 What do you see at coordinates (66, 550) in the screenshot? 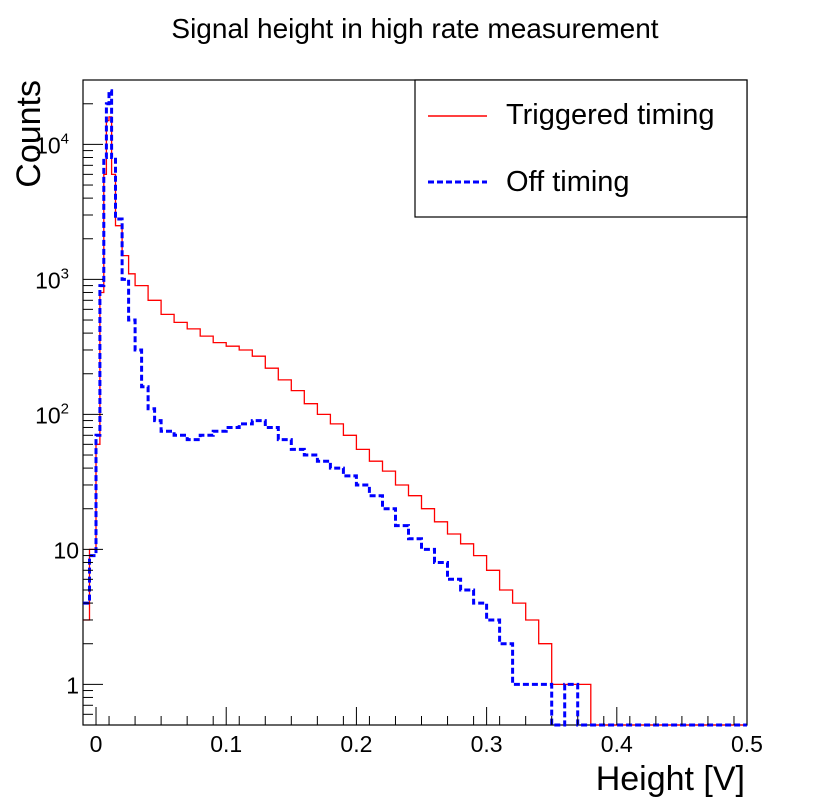
I see `y-tick-label: 10` at bounding box center [66, 550].